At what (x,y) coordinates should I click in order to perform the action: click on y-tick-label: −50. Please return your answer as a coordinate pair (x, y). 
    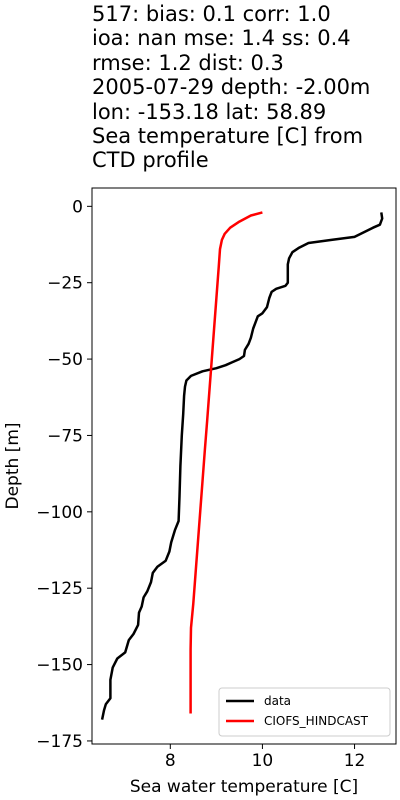
    Looking at the image, I should click on (65, 360).